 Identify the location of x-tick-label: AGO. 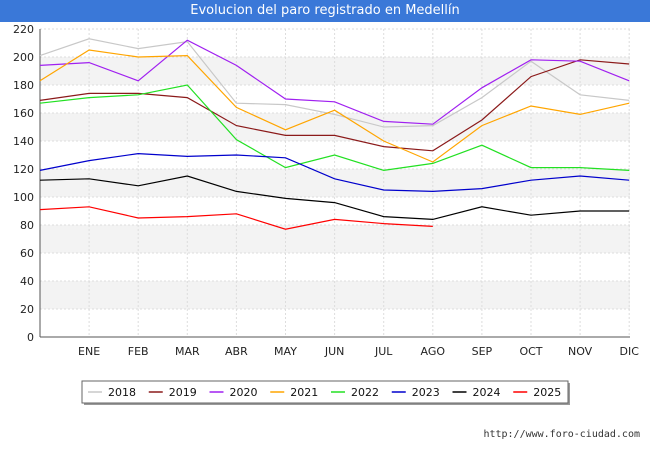
(433, 351).